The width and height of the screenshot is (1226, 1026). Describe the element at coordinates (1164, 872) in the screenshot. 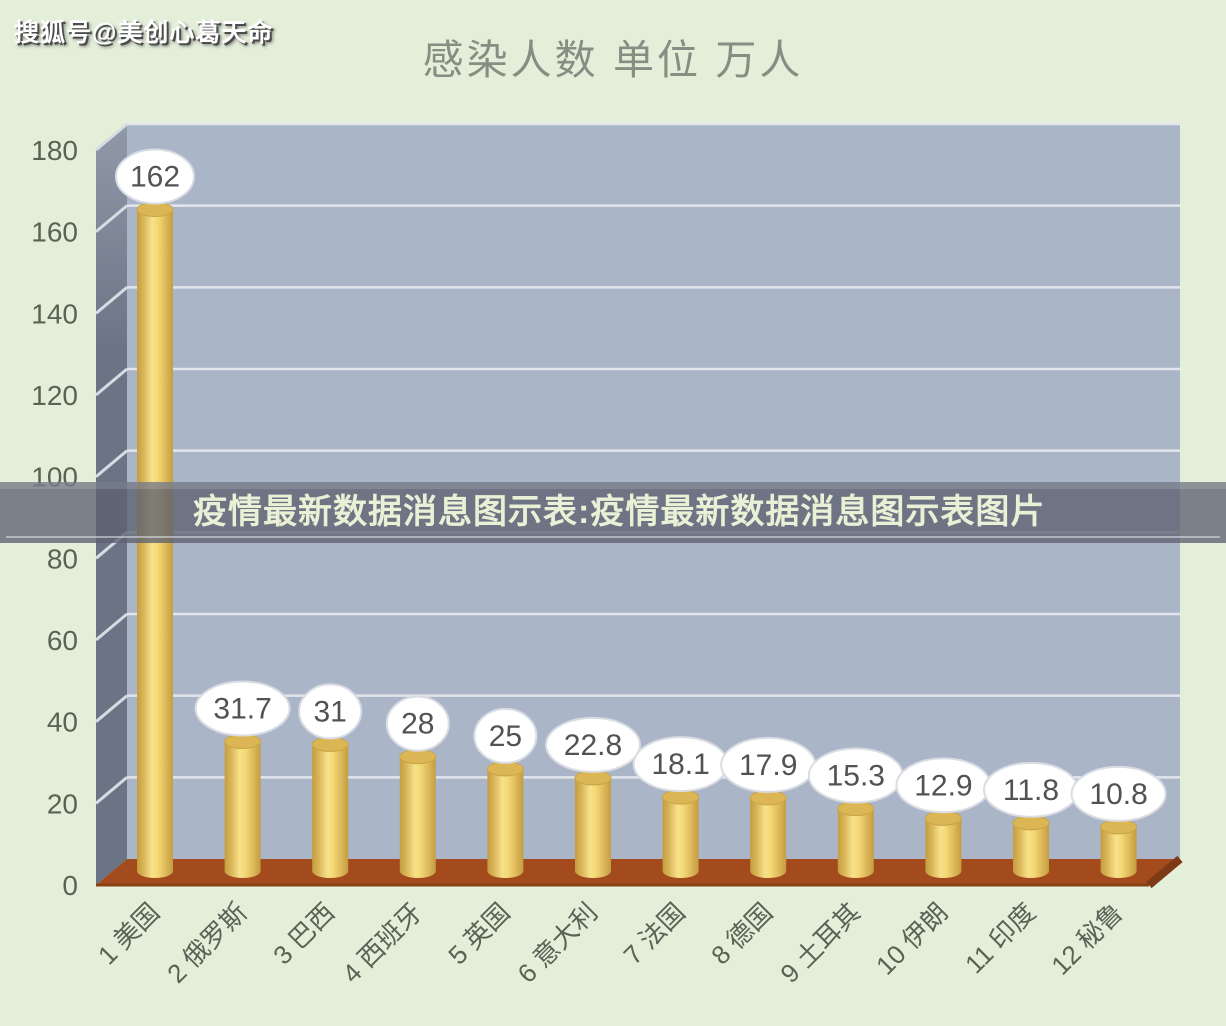

I see `floor-right-shadow` at that location.